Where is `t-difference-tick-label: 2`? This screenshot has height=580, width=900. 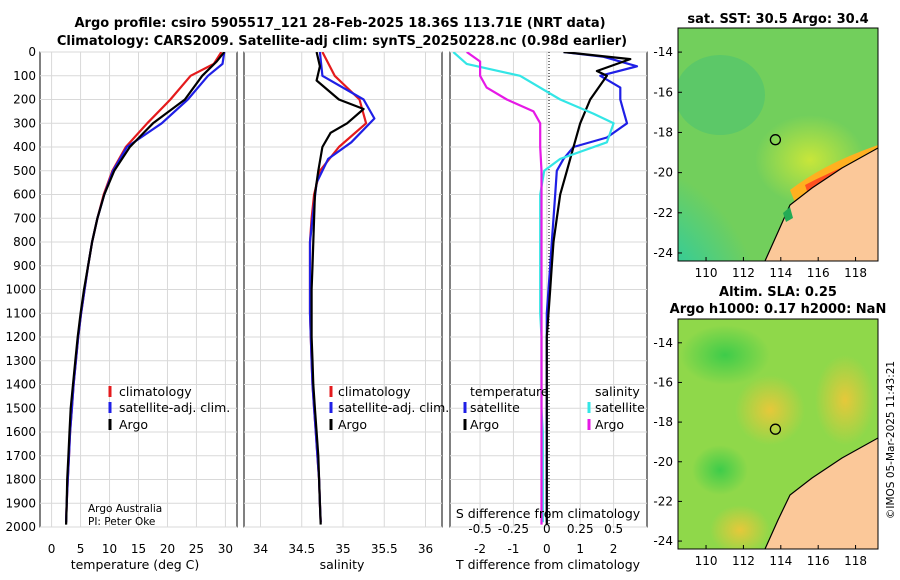 t-difference-tick-label: 2 is located at coordinates (614, 549).